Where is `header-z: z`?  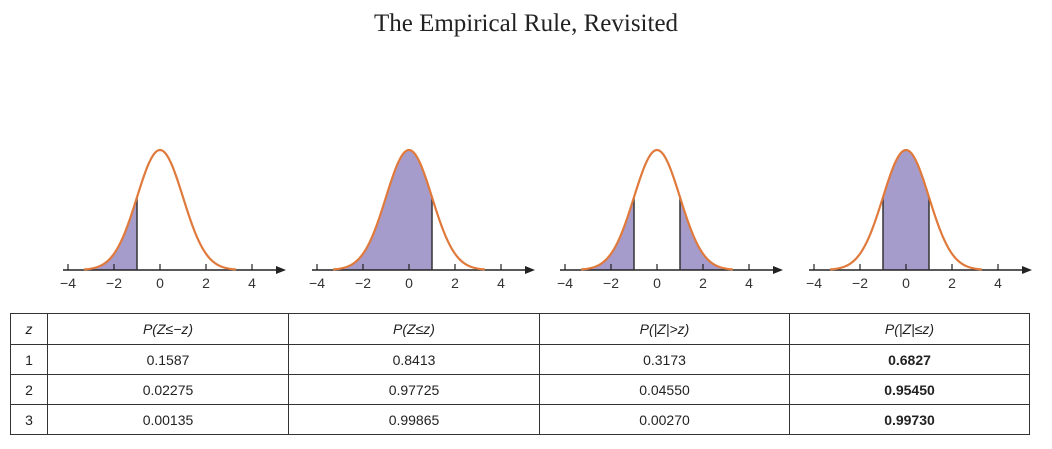 header-z: z is located at coordinates (29, 329).